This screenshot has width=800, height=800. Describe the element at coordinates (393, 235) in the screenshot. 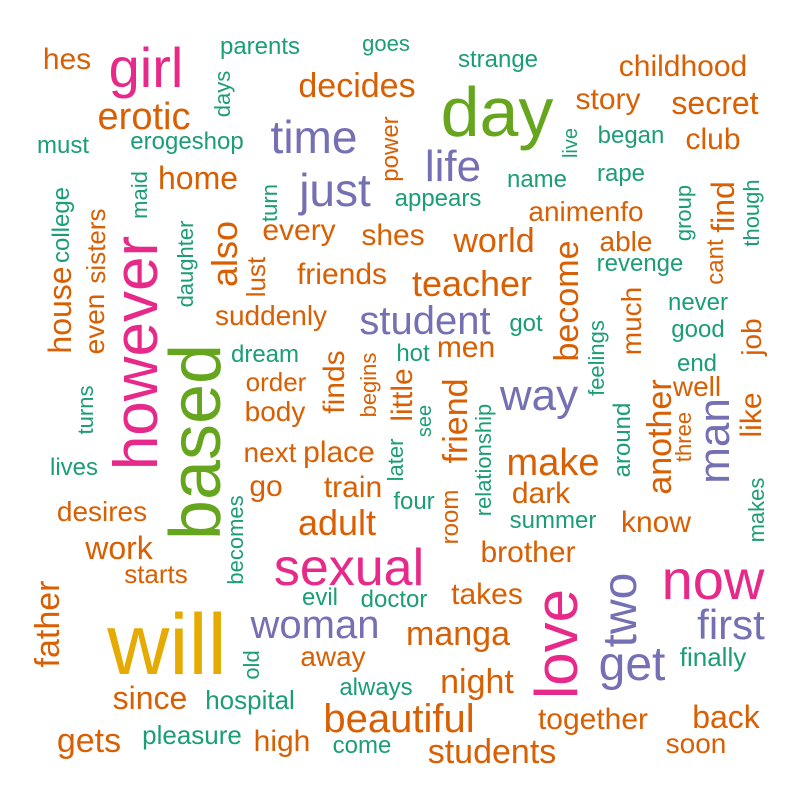

I see `word-shes: shes` at that location.